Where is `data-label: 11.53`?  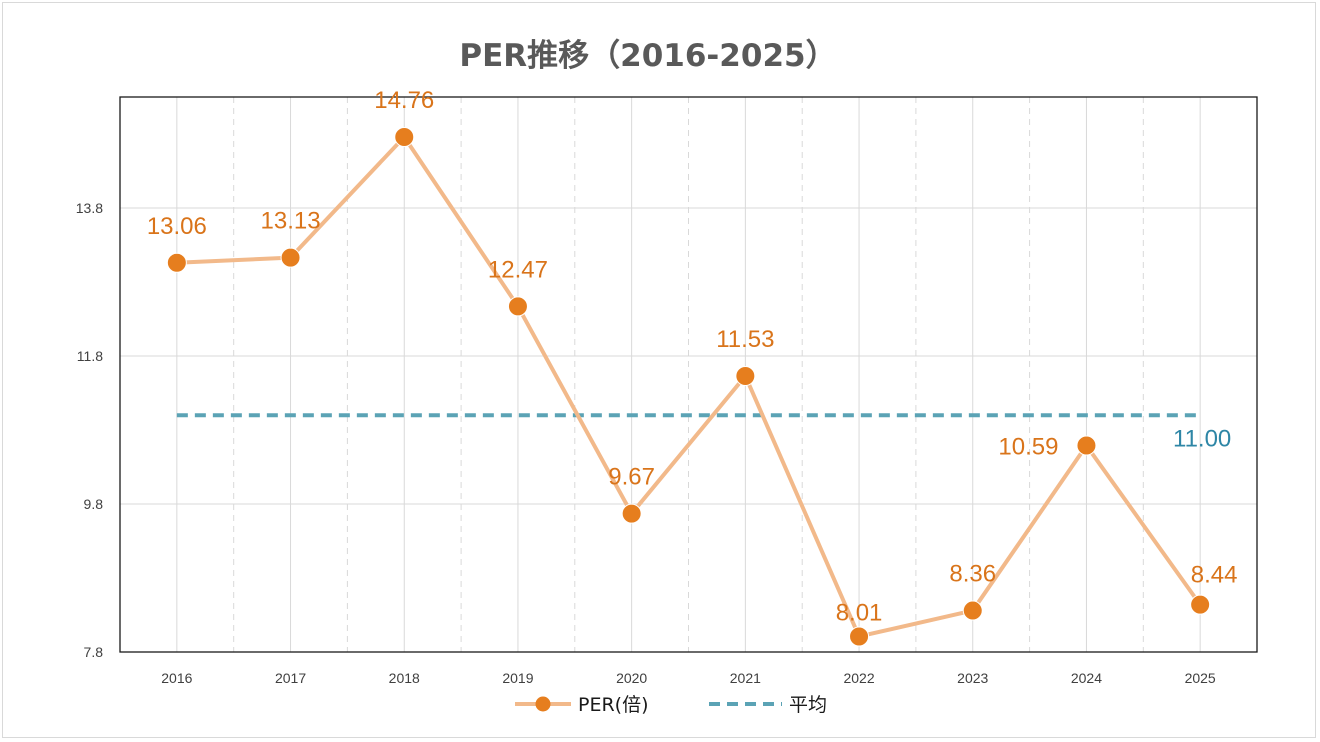
data-label: 11.53 is located at coordinates (745, 339).